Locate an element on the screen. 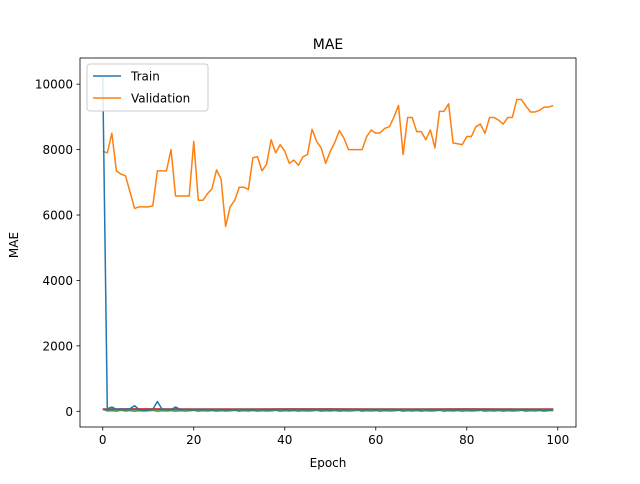 The height and width of the screenshot is (484, 640). x-tick-label: 40 is located at coordinates (284, 440).